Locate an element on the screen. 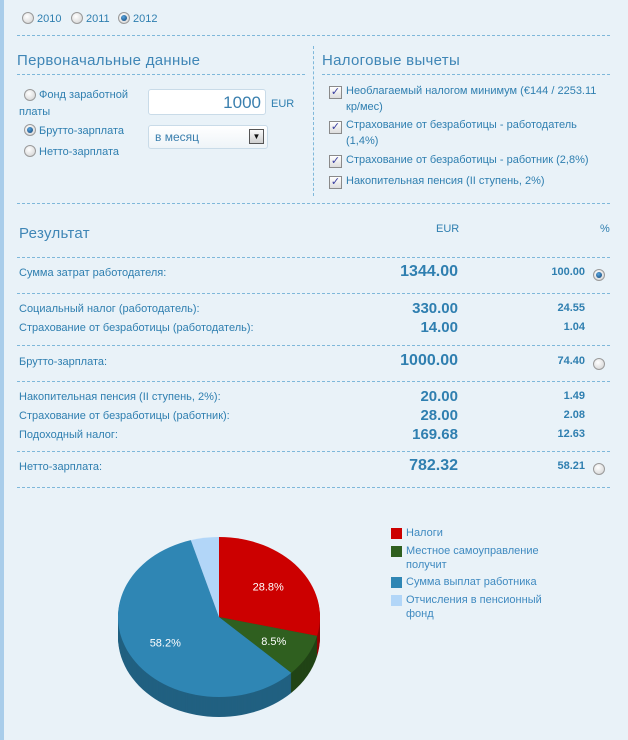 Image resolution: width=628 pixels, height=740 pixels. legend-label: Отчисления в пенсионный is located at coordinates (474, 600).